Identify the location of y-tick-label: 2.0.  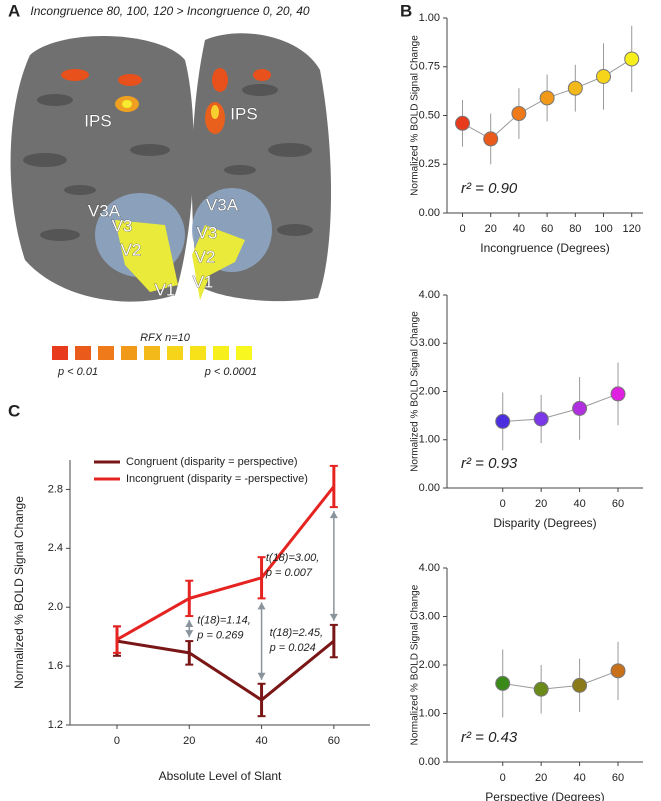
(55, 607).